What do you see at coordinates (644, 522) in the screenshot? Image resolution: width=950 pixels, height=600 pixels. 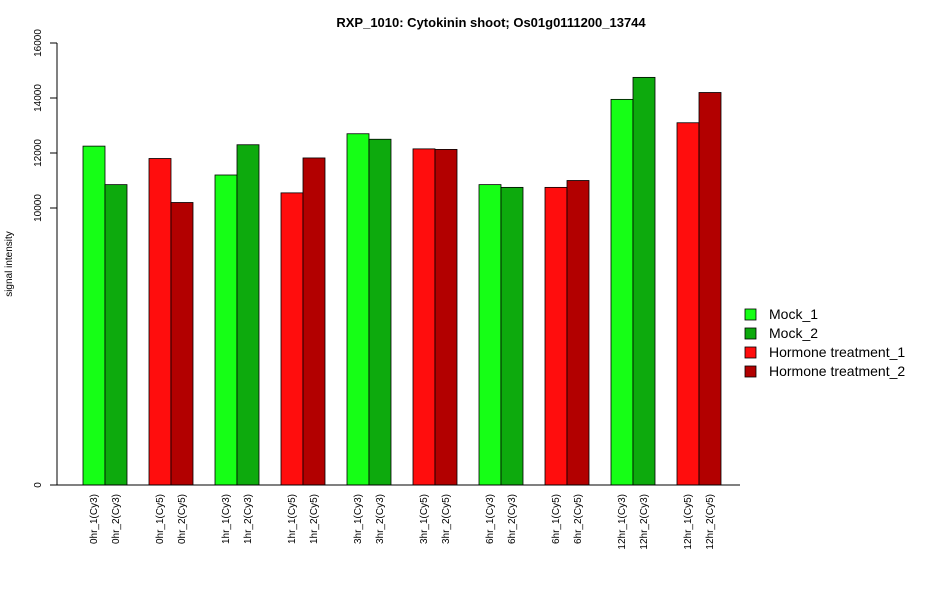 I see `x-tick-label: 12hr_2(Cy3)` at bounding box center [644, 522].